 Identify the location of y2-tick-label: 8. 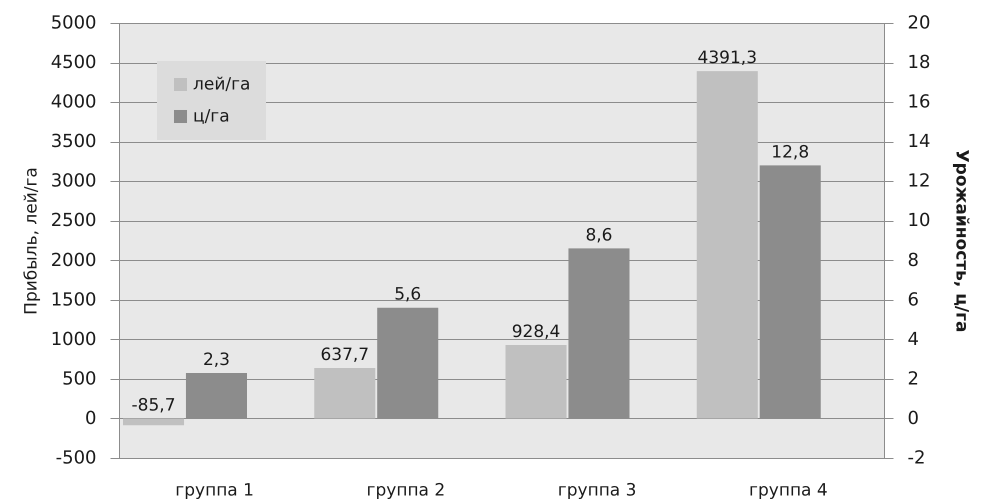
(913, 260).